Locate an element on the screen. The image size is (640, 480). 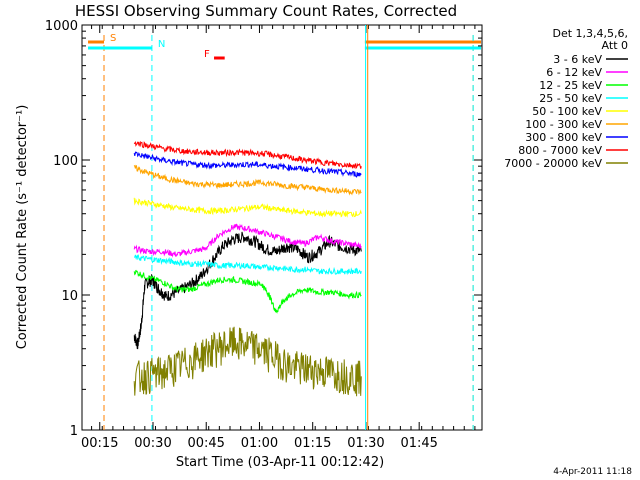
y-axis-label: Corrected Count Rate (s⁻¹ detector⁻¹) is located at coordinates (22, 227).